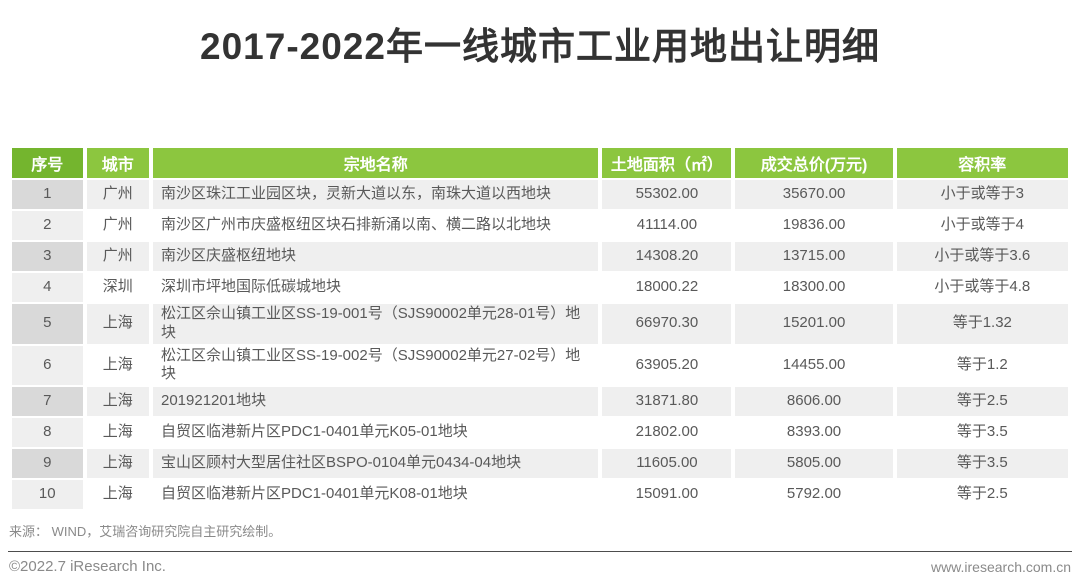  What do you see at coordinates (47, 256) in the screenshot?
I see `cell-seq: 3` at bounding box center [47, 256].